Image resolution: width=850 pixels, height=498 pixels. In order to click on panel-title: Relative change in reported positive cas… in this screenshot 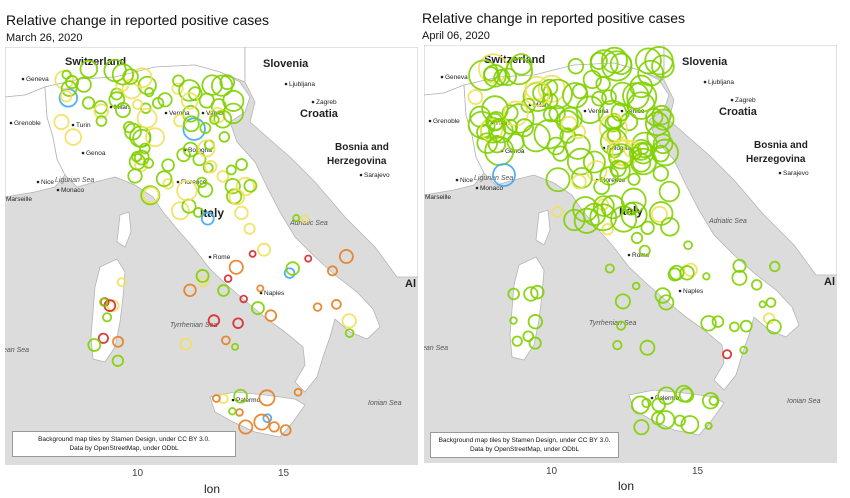, I will do `click(138, 20)`.